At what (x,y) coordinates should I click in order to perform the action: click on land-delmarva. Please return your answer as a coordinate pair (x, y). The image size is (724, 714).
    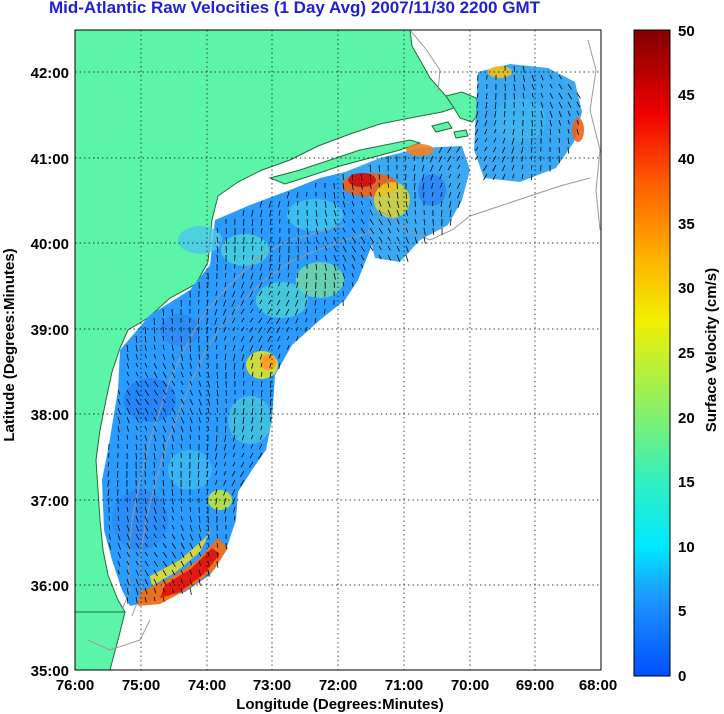
    Looking at the image, I should click on (100, 640).